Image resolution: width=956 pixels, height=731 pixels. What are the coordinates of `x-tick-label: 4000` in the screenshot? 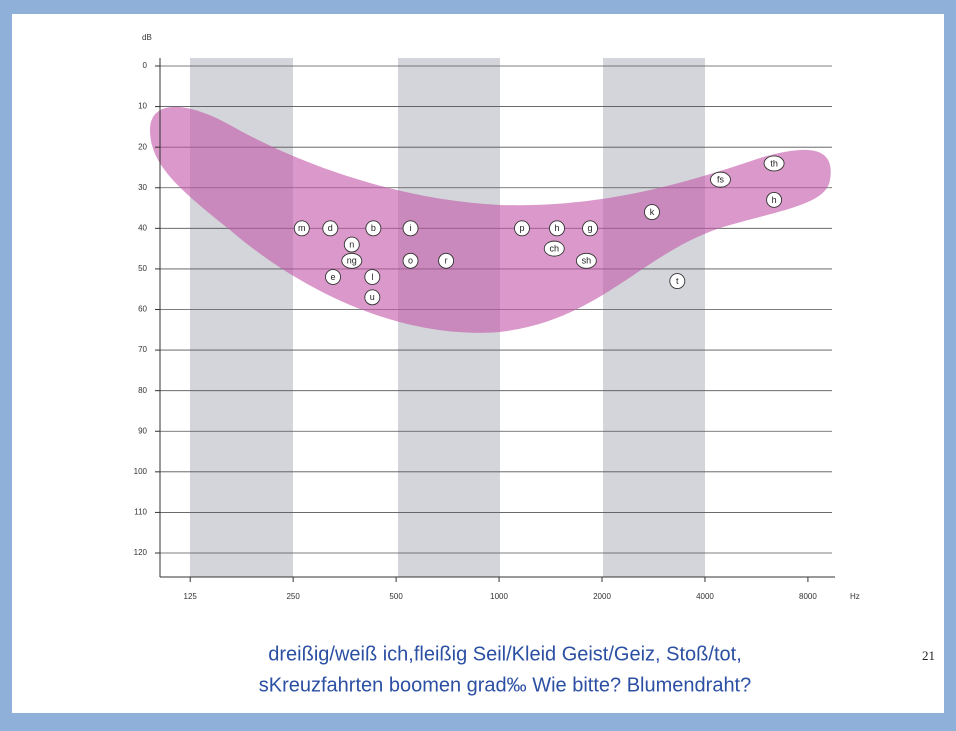 It's located at (705, 596).